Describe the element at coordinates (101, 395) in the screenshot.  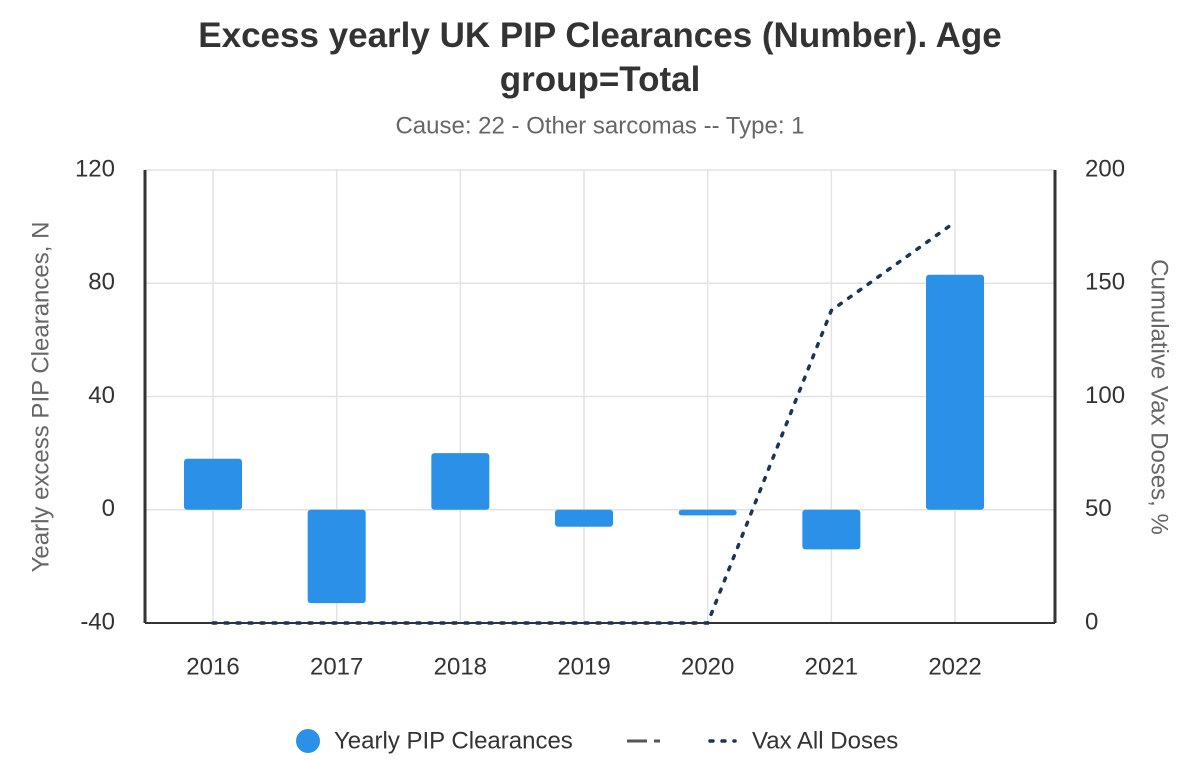
I see `y-tick-label: 40` at that location.